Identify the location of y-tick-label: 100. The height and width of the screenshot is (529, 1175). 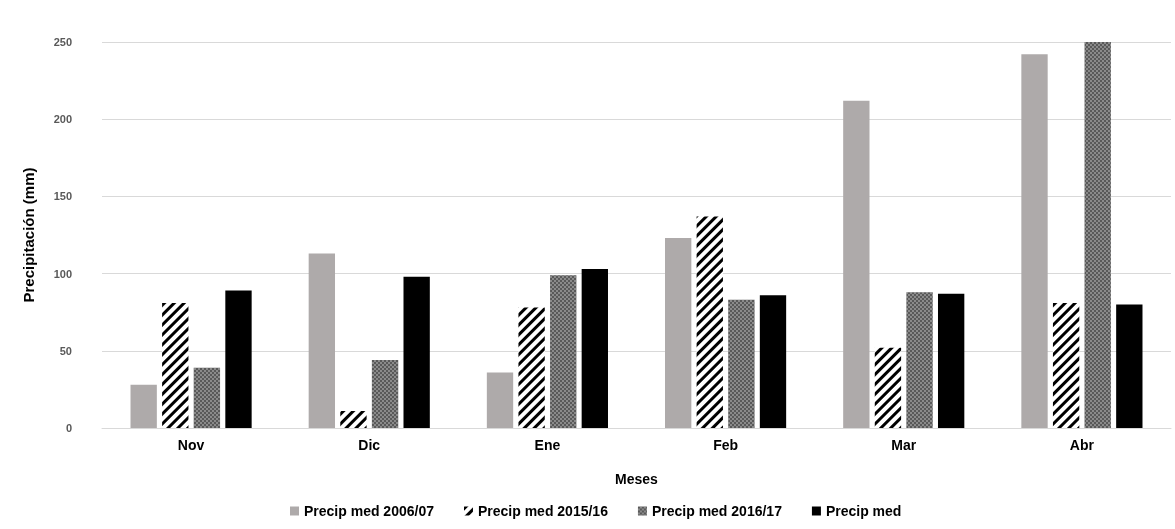
(62, 273).